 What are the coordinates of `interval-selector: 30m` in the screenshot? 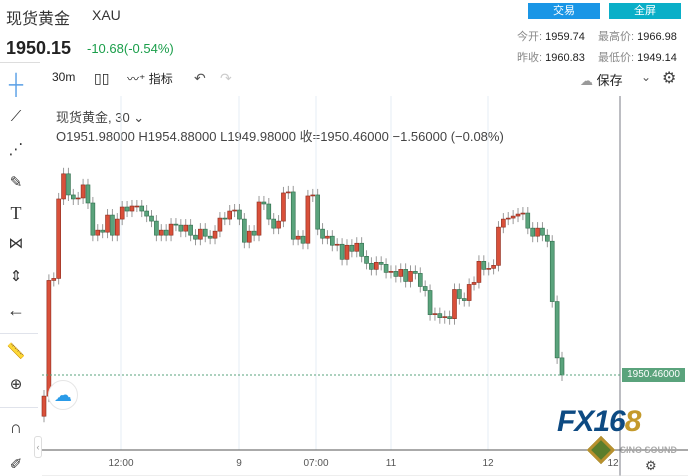 It's located at (64, 77).